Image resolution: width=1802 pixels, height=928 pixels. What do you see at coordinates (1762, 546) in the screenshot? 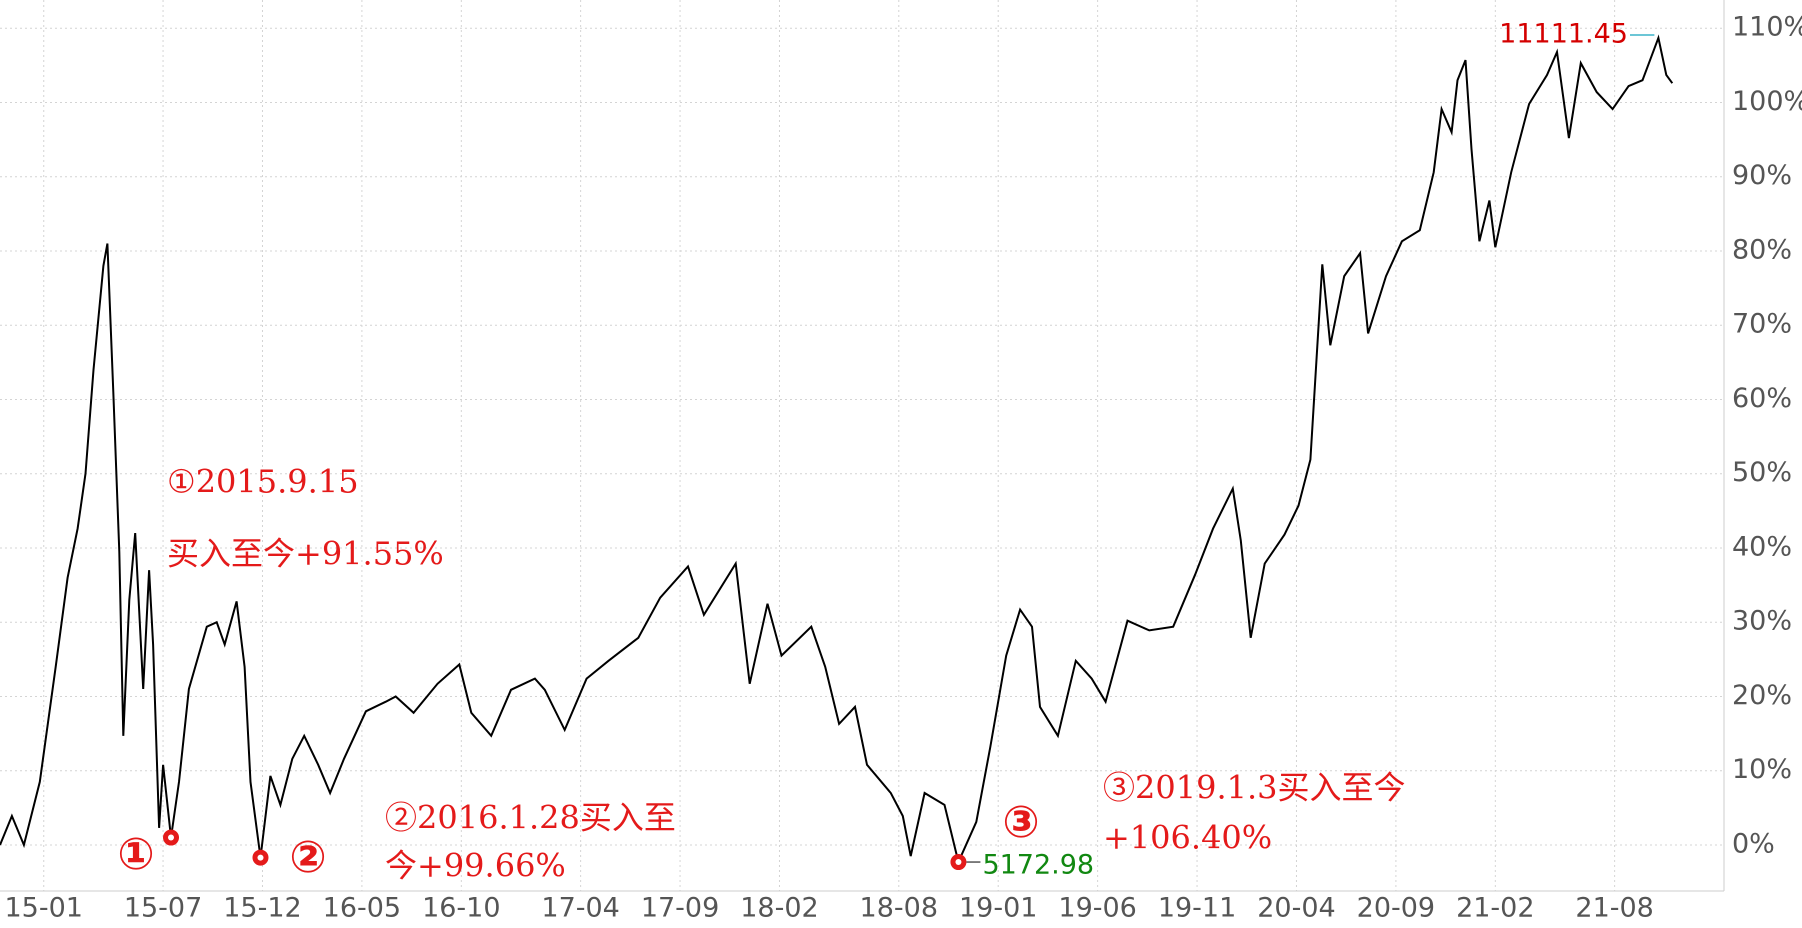
I see `y-tick-label: 40%` at bounding box center [1762, 546].